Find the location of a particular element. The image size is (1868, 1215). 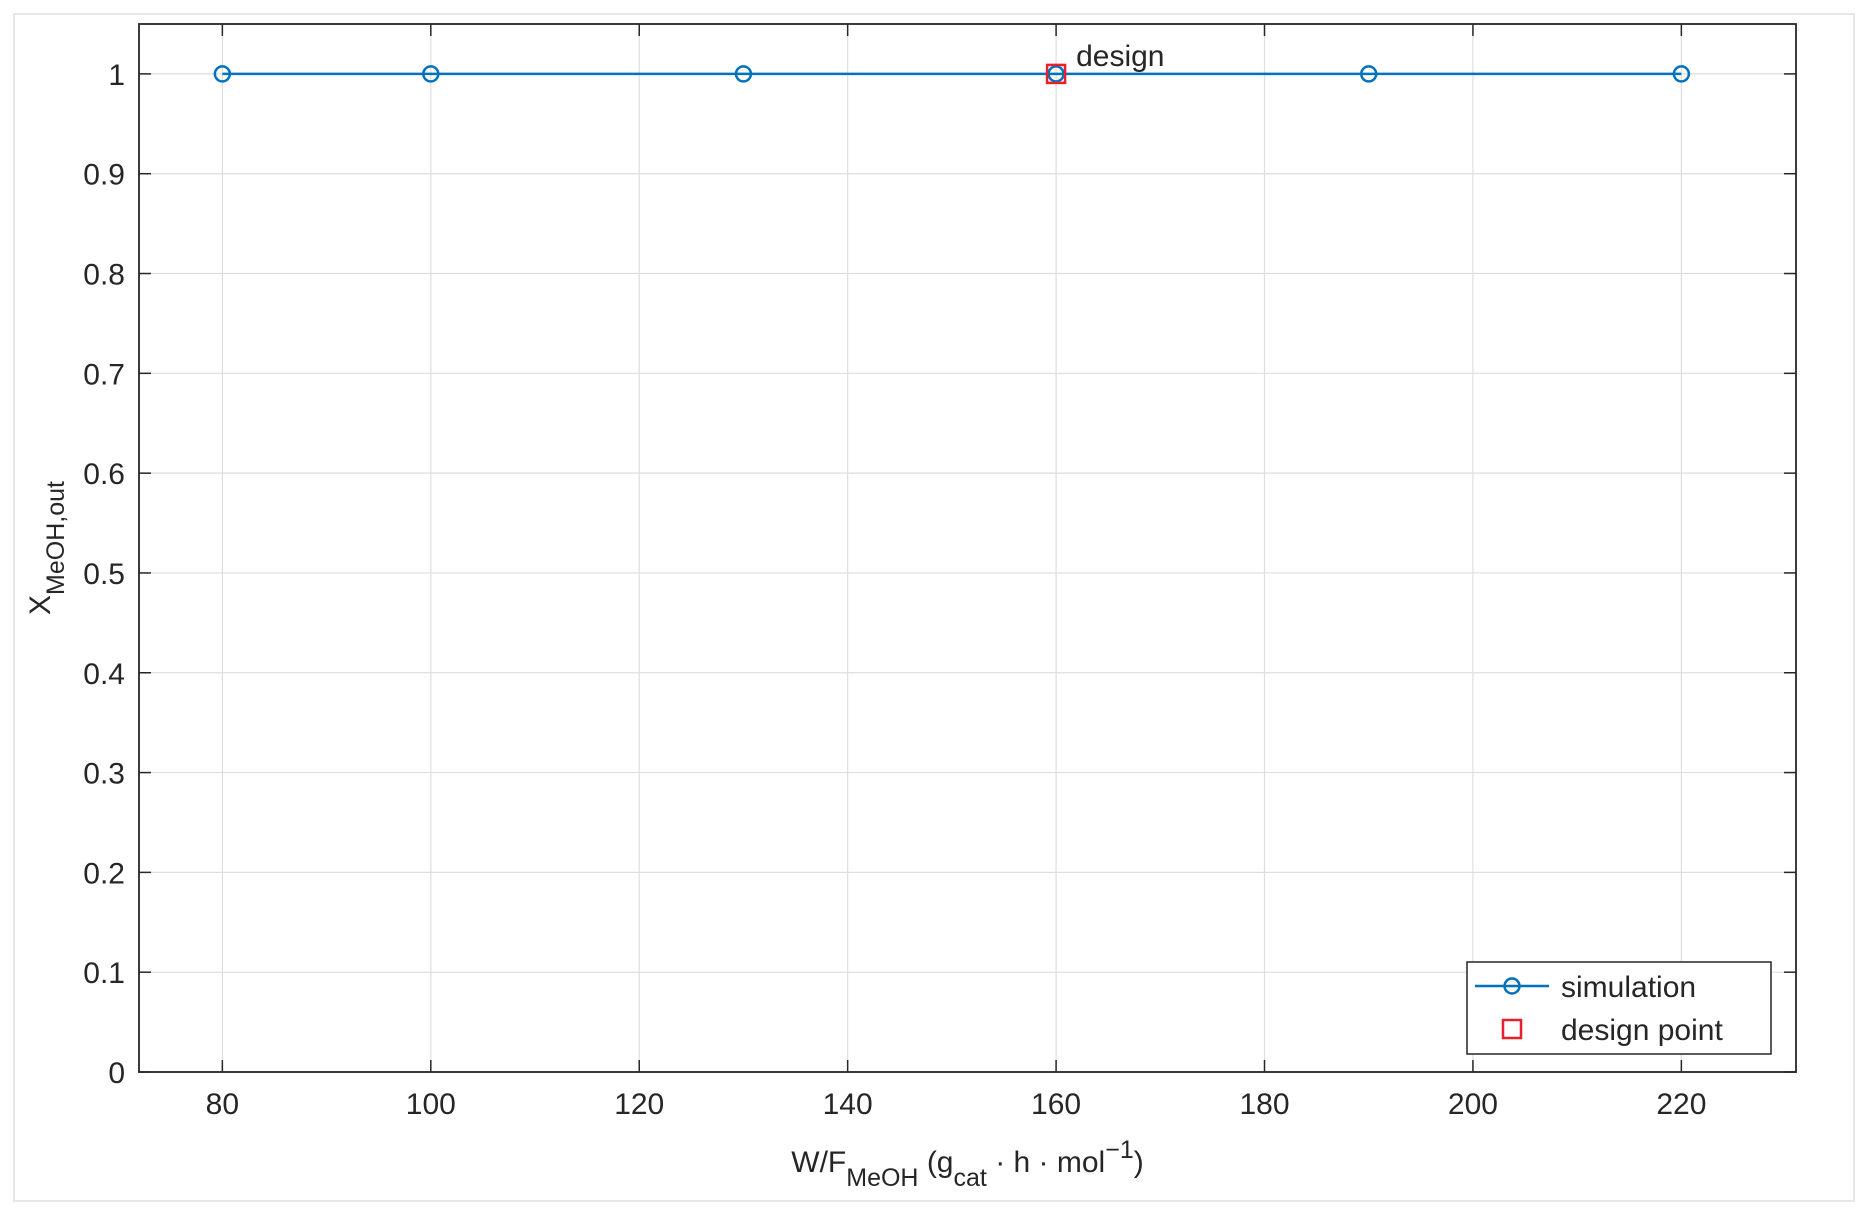

x-tick-label: 100 is located at coordinates (431, 1104).